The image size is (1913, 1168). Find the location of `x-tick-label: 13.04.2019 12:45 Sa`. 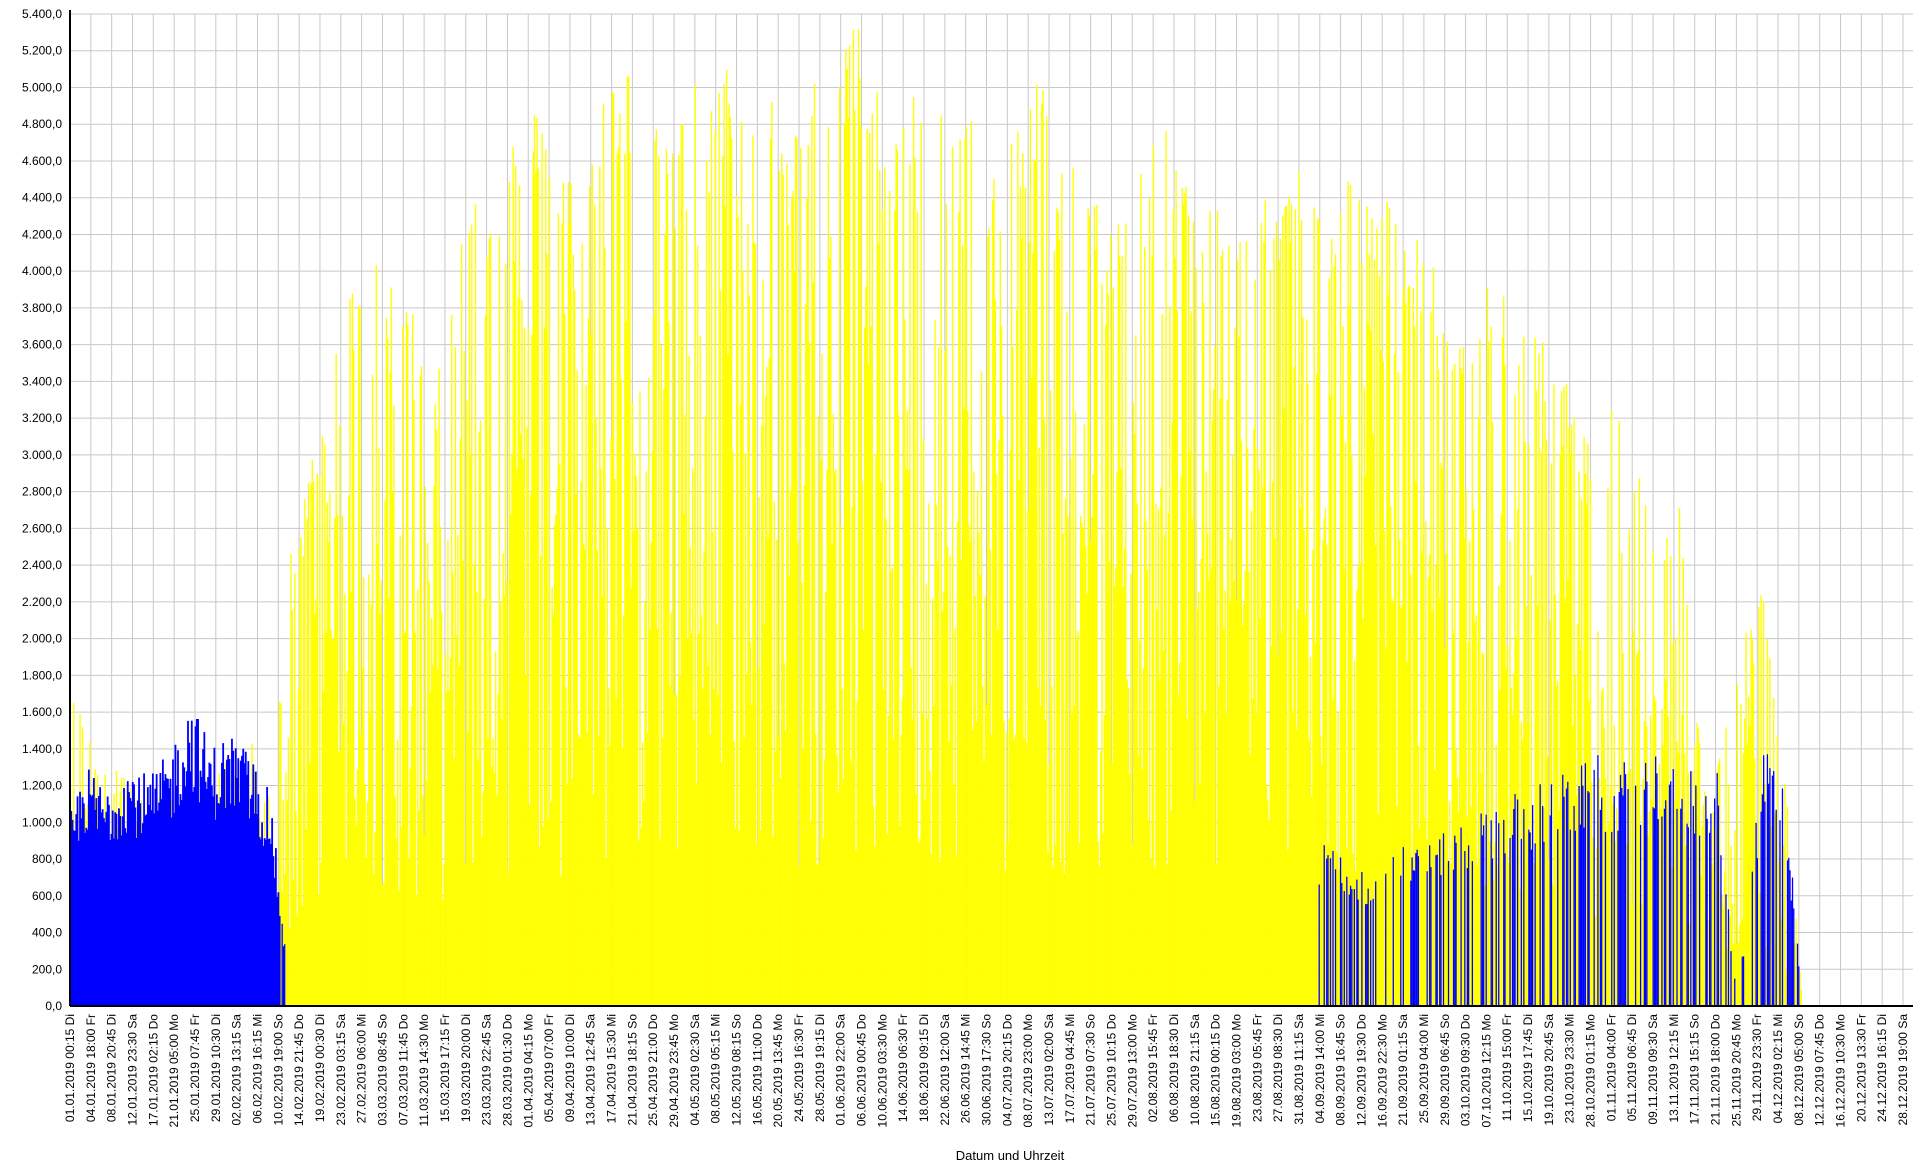

x-tick-label: 13.04.2019 12:45 Sa is located at coordinates (591, 1070).